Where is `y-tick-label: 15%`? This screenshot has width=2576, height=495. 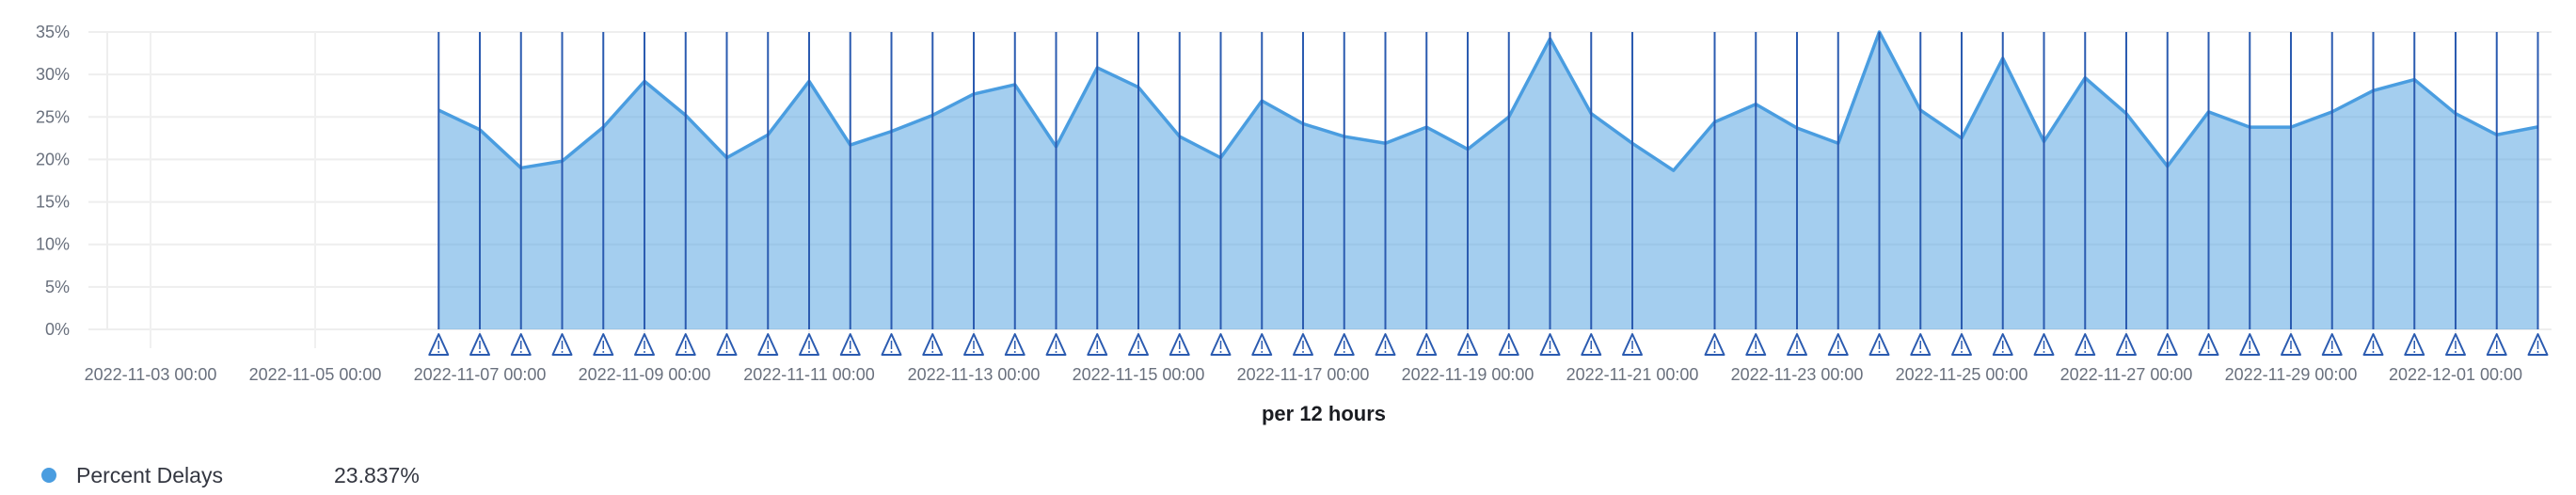
y-tick-label: 15% is located at coordinates (53, 202).